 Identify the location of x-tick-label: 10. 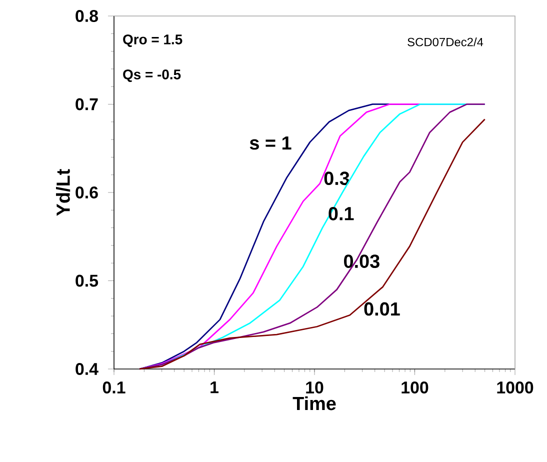
(315, 388).